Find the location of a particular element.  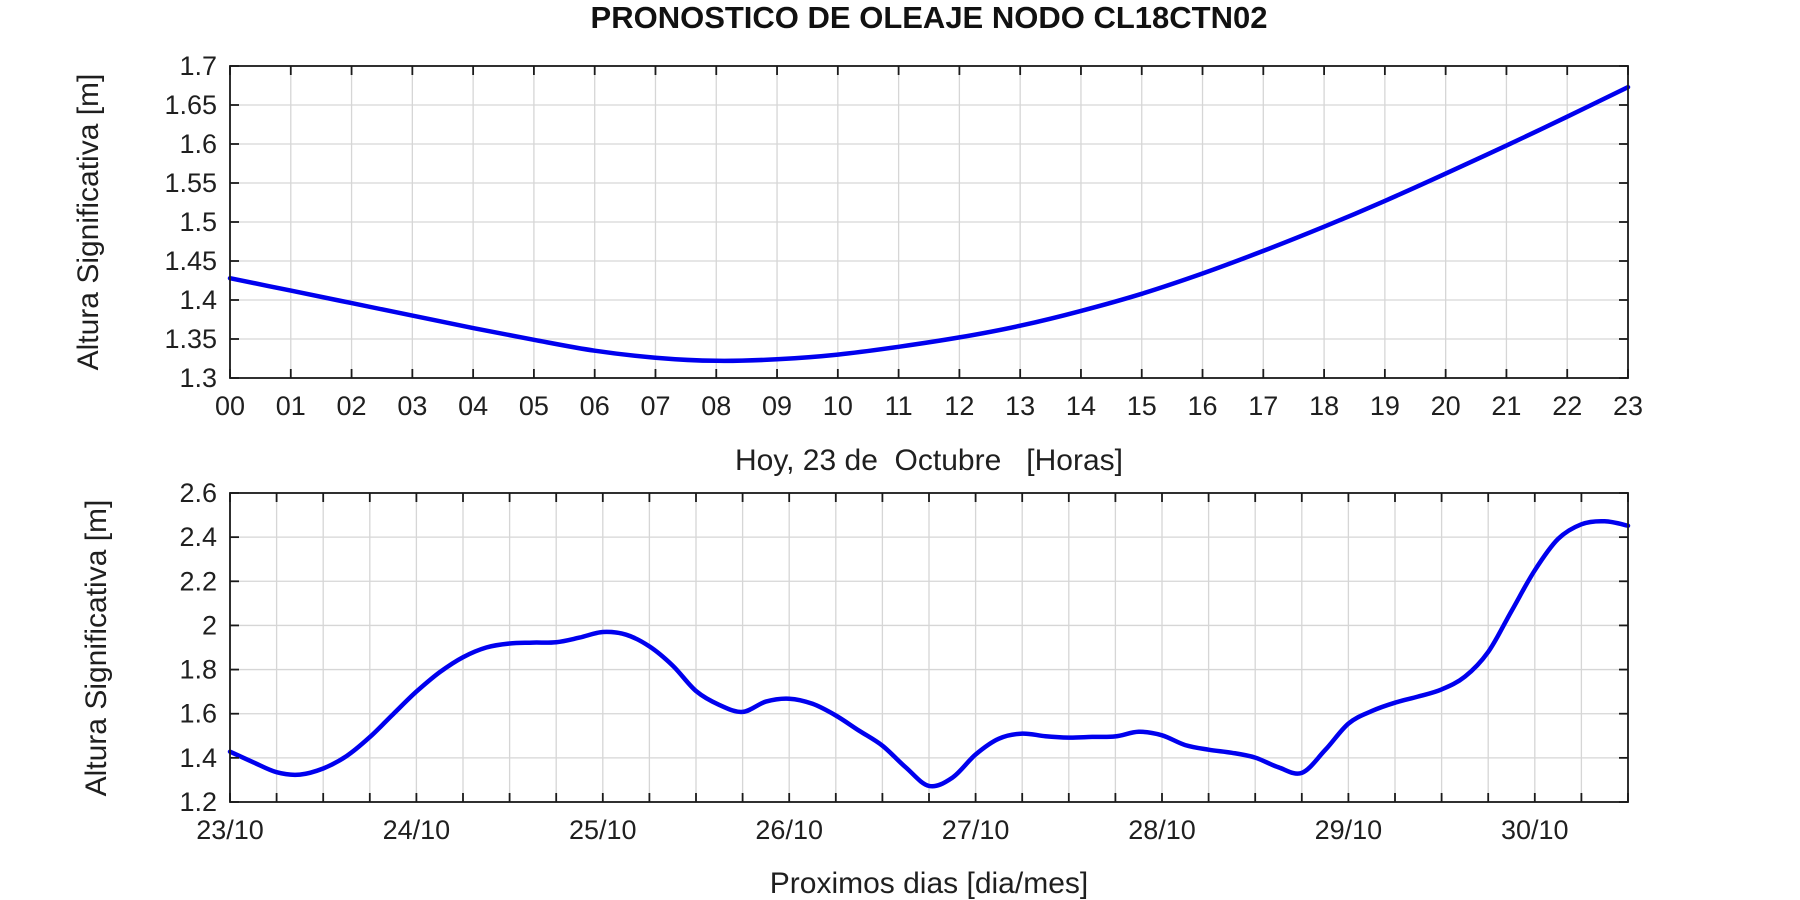

y-tick-label: 1.7 is located at coordinates (198, 66).